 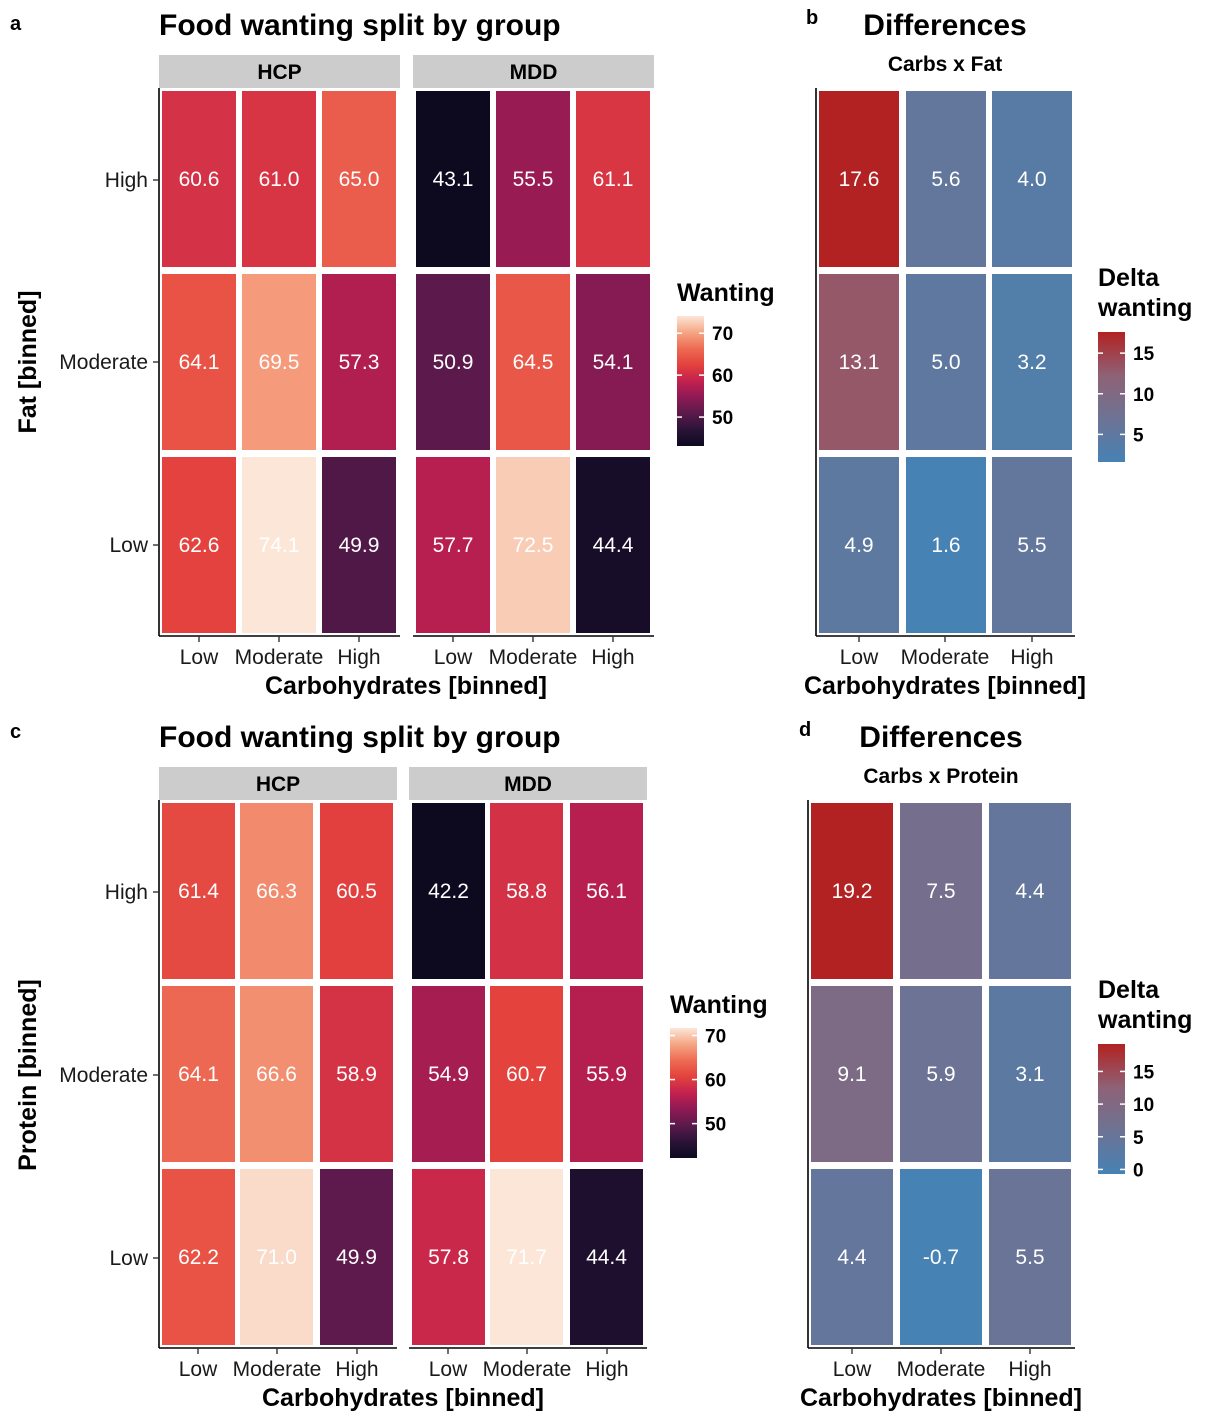 I want to click on d-cell-high-low, so click(x=852, y=891).